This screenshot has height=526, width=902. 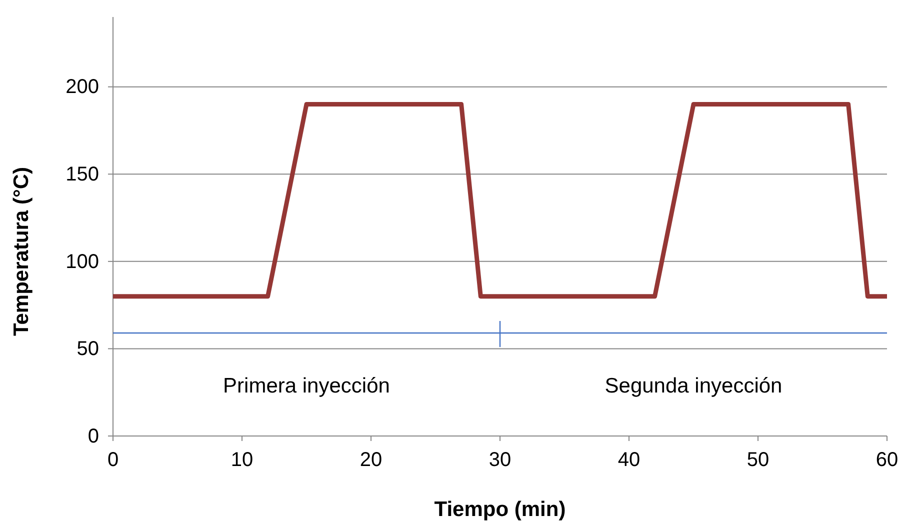 I want to click on annotation: Segunda inyección, so click(x=693, y=386).